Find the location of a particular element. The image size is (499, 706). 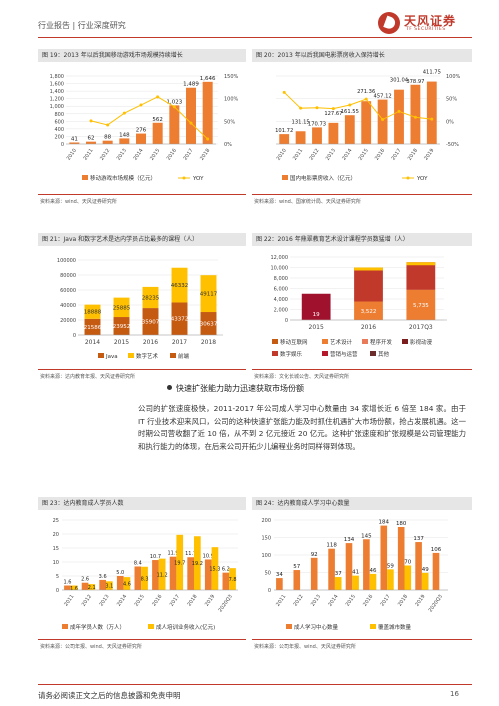

fig20-bar-label: 161.55 is located at coordinates (350, 112).